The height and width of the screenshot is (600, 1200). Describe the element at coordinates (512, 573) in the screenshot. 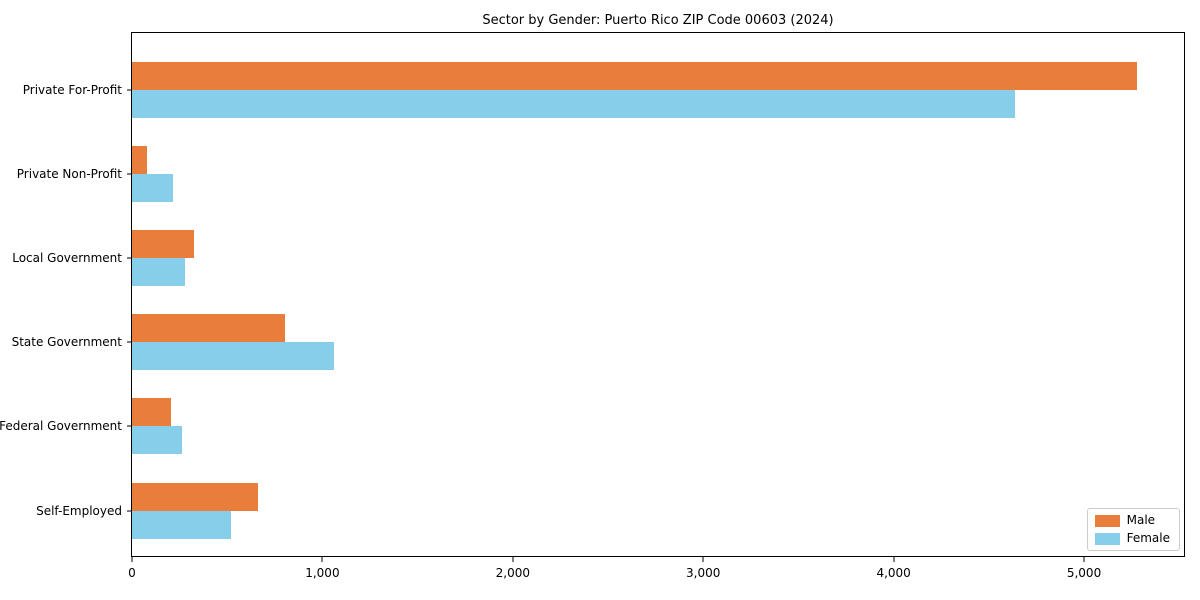

I see `x-tick-label: 2,000` at that location.